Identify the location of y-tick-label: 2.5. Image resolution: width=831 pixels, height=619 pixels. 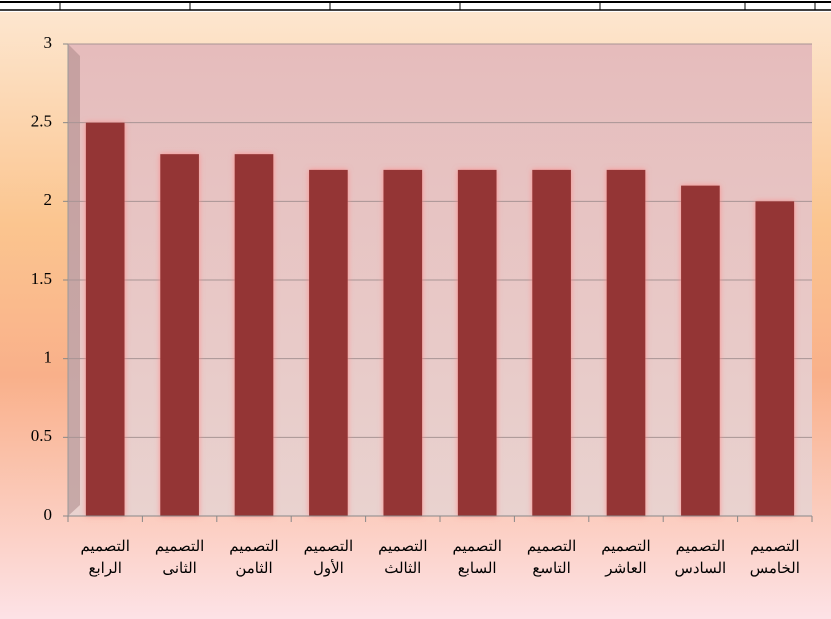
(41, 121).